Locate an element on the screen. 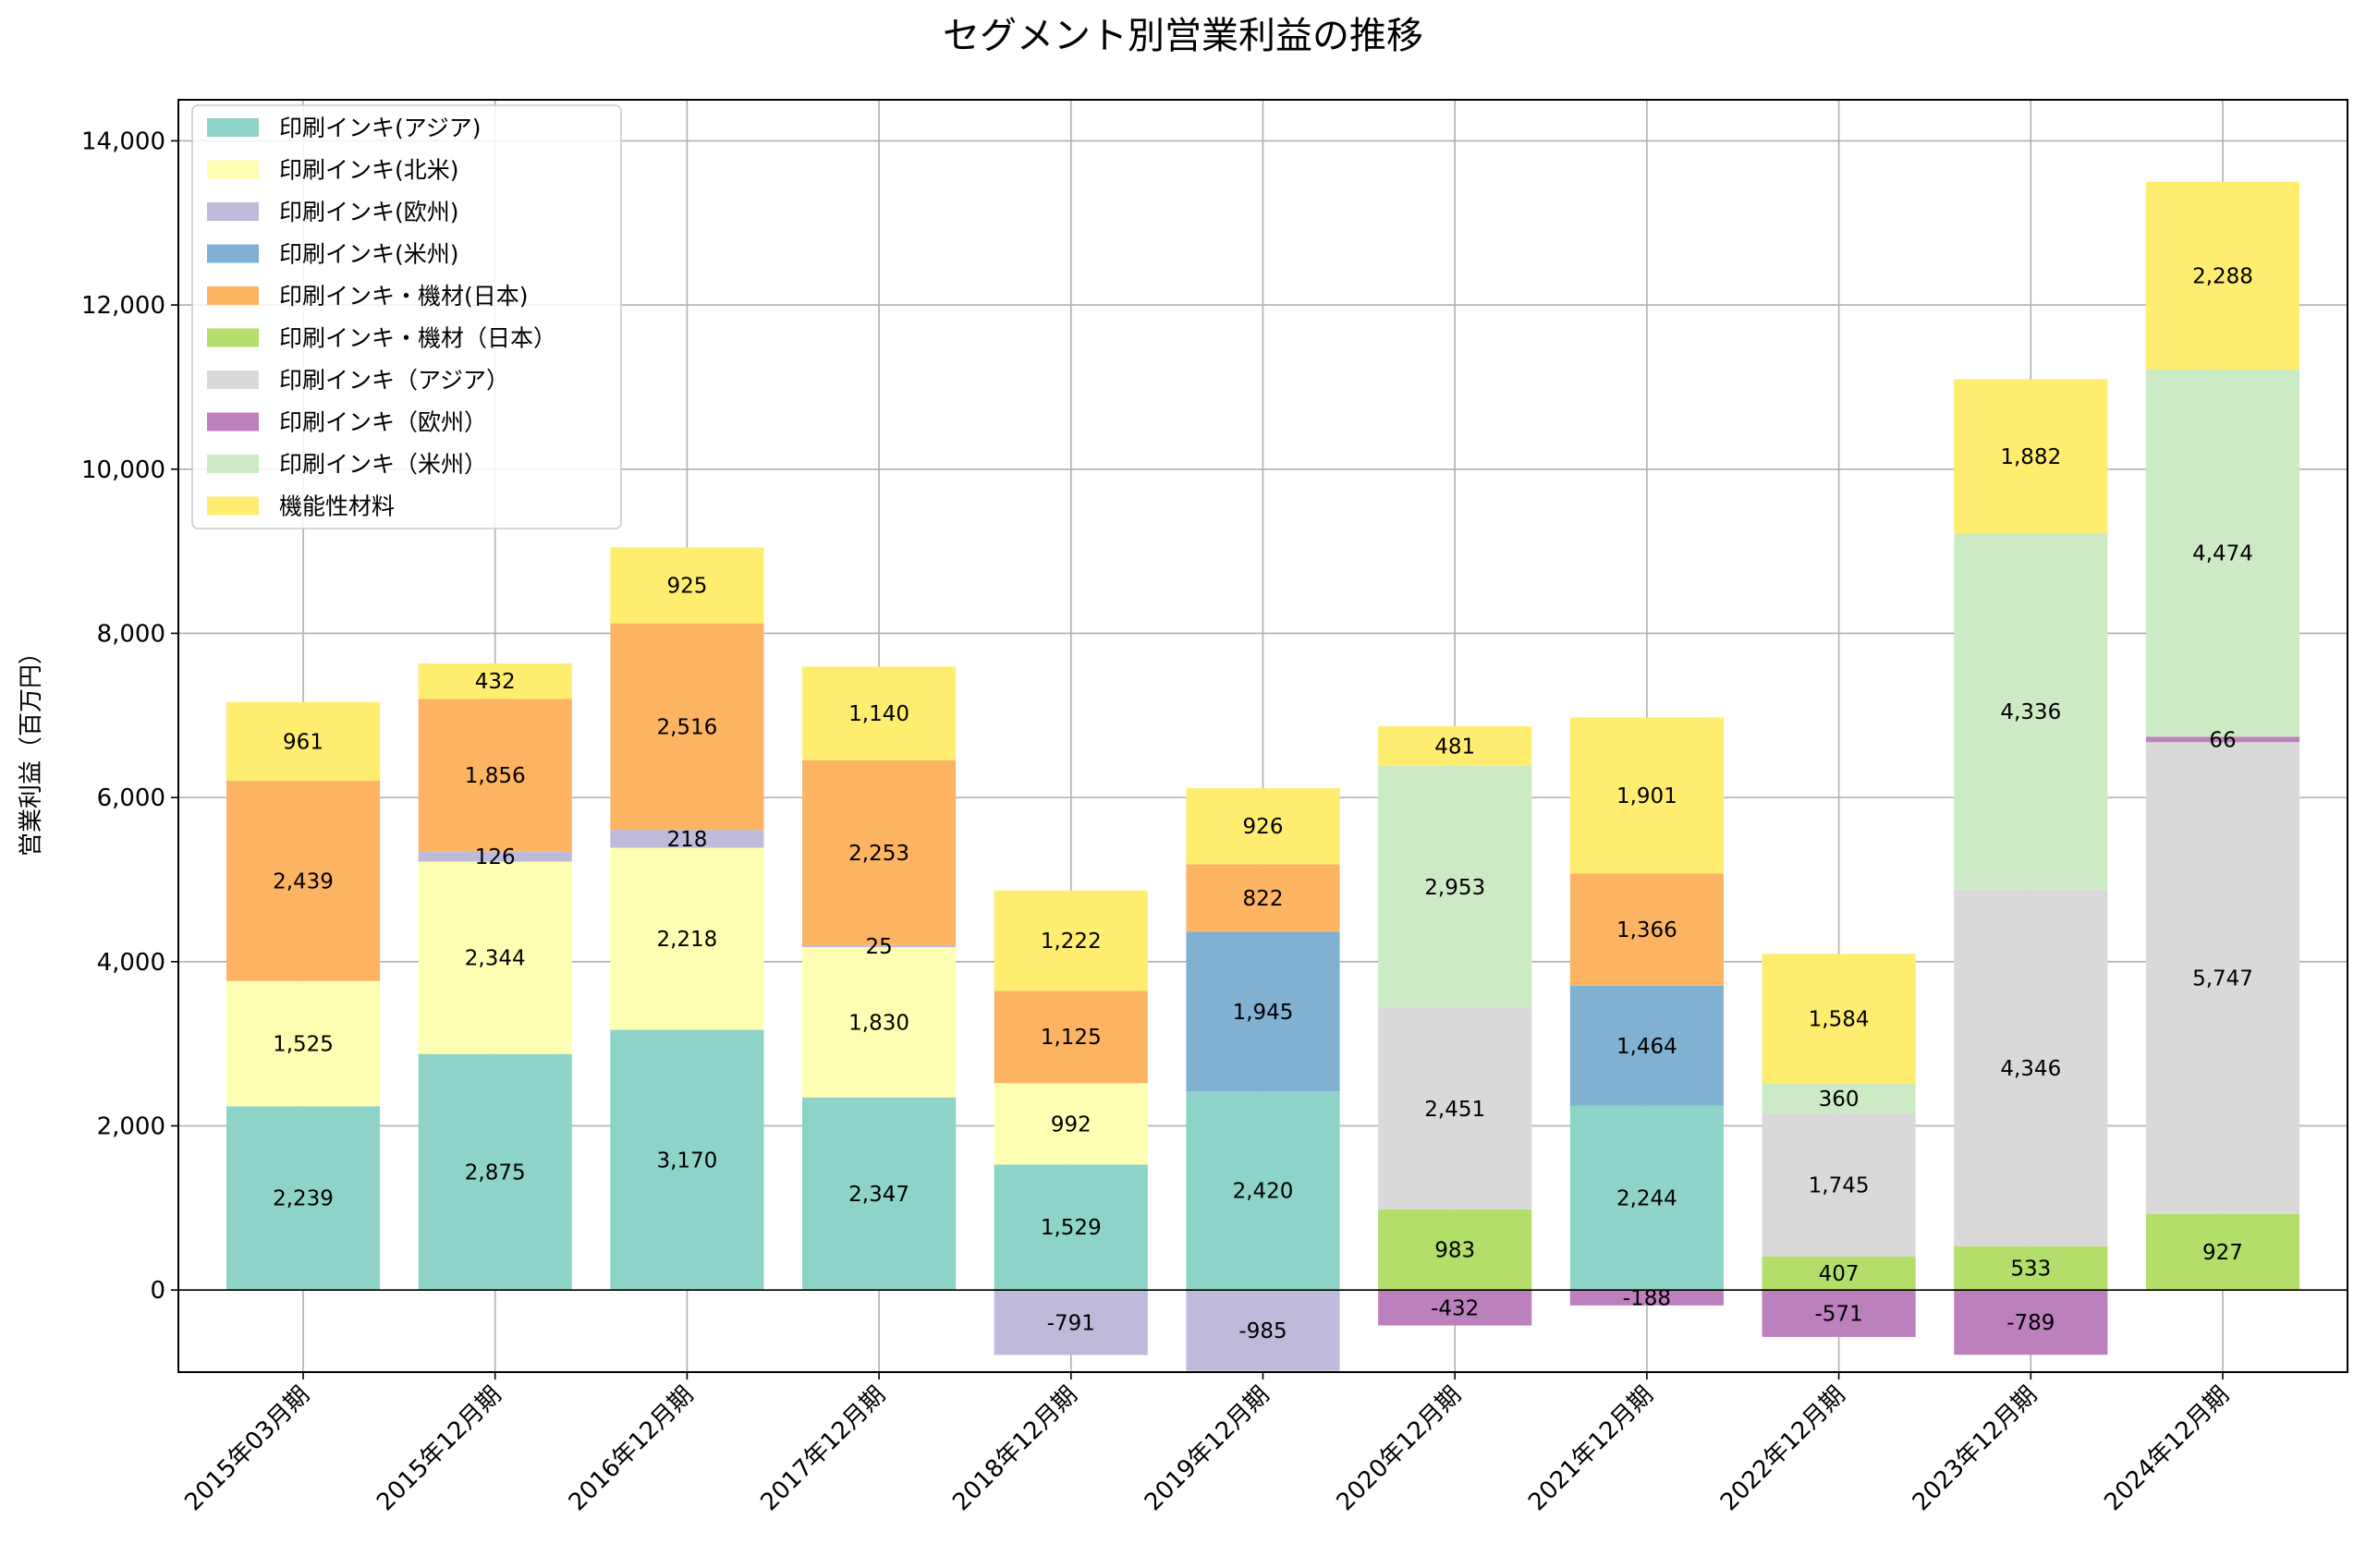  data-label: -432 is located at coordinates (1455, 1308).